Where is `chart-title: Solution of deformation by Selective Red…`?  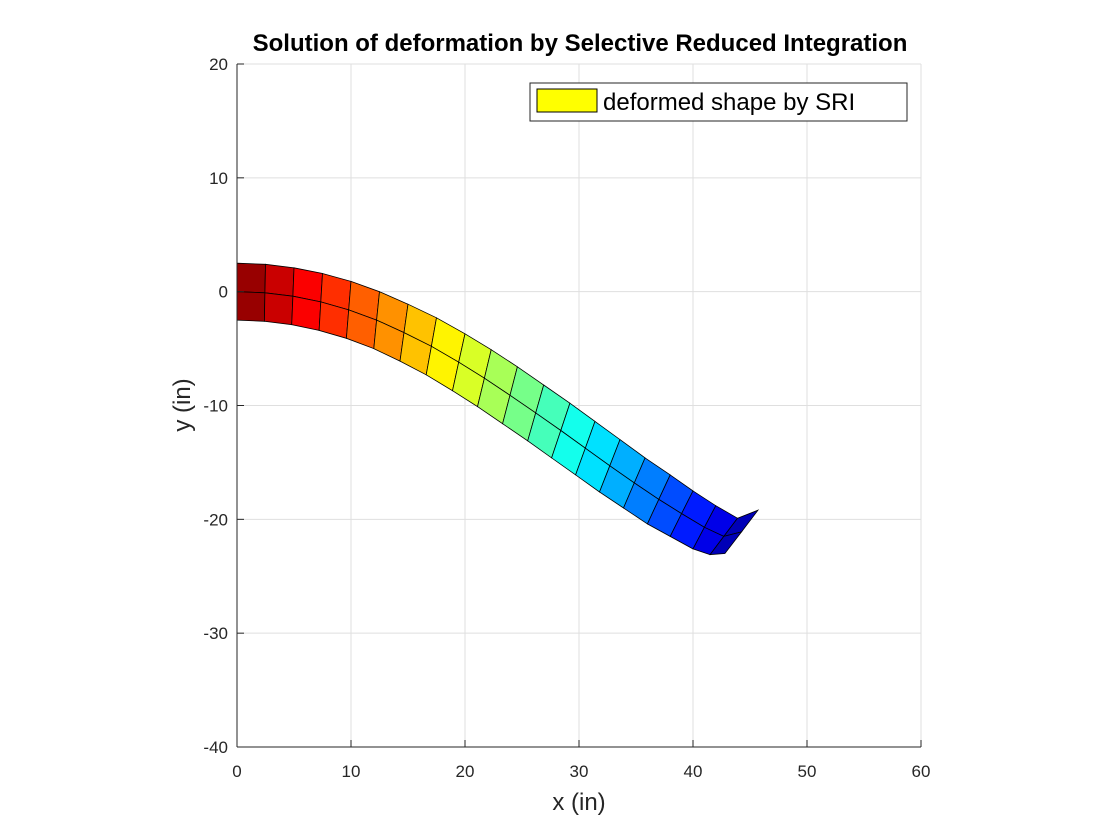 chart-title: Solution of deformation by Selective Red… is located at coordinates (580, 43).